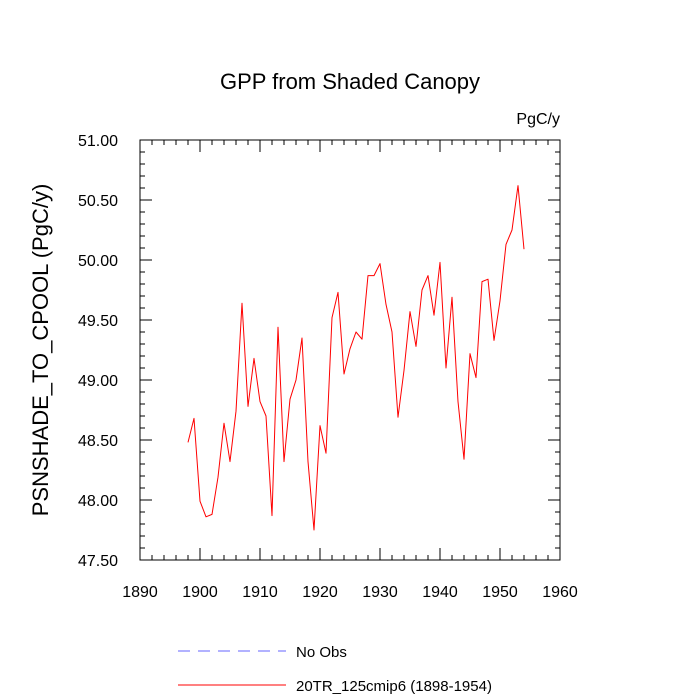 This screenshot has width=700, height=700. Describe the element at coordinates (98, 501) in the screenshot. I see `y-tick-label: 48.00` at that location.